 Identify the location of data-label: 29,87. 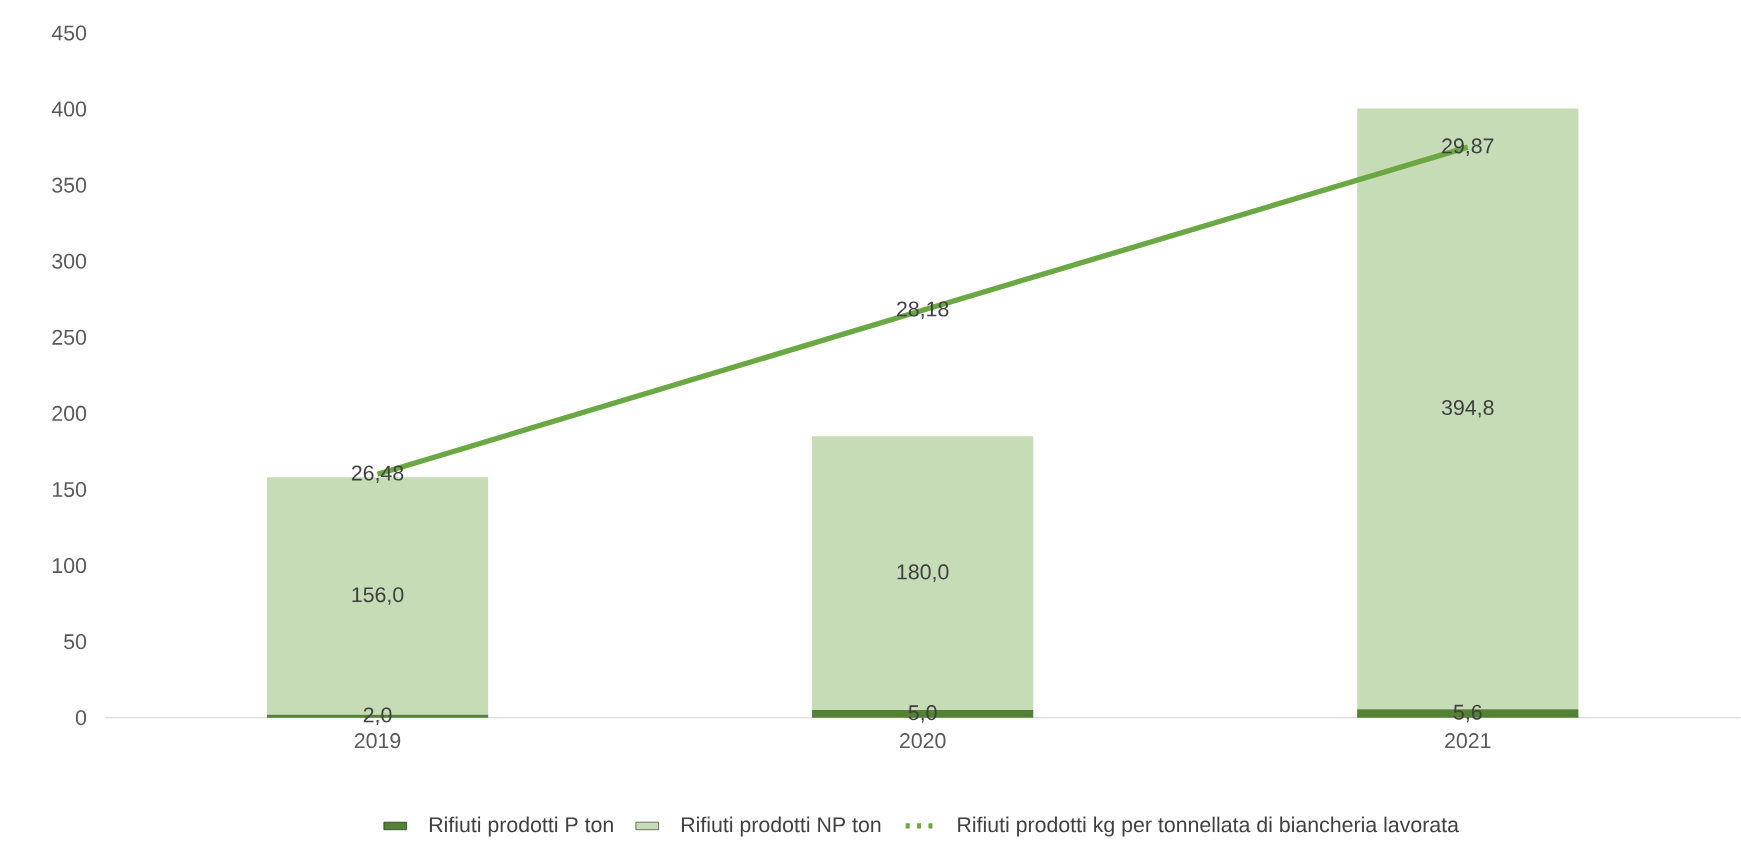
(1468, 147).